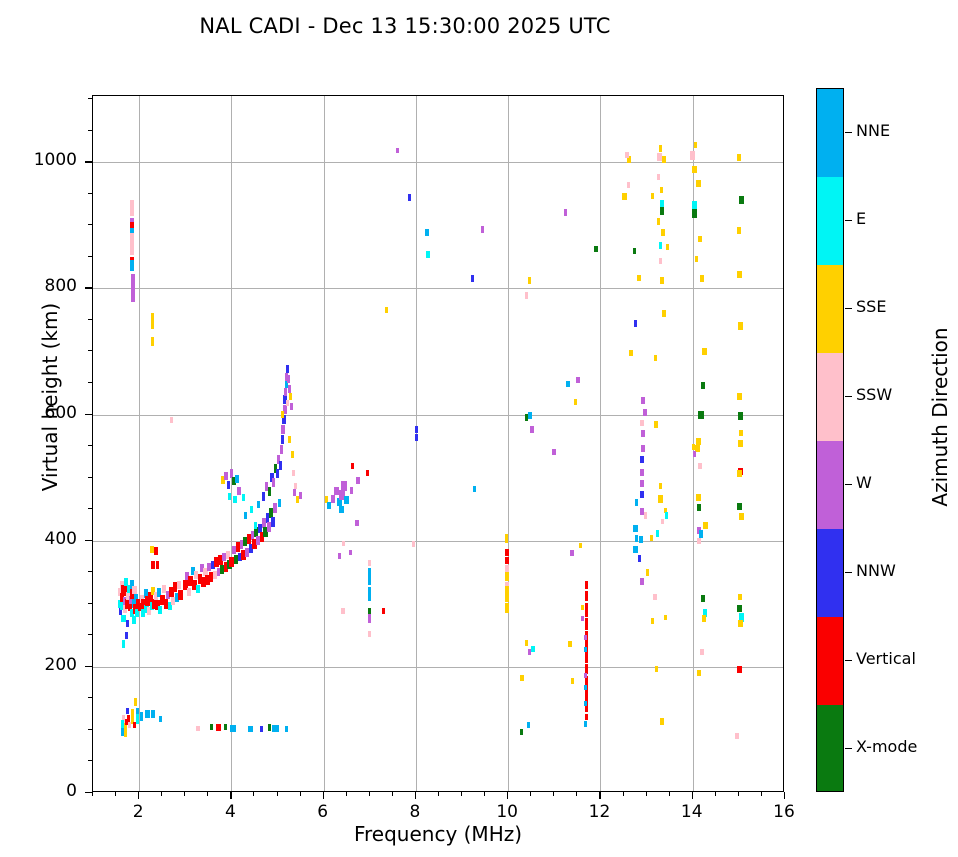 The width and height of the screenshot is (958, 857). Describe the element at coordinates (88, 793) in the screenshot. I see `y-tick-major` at that location.